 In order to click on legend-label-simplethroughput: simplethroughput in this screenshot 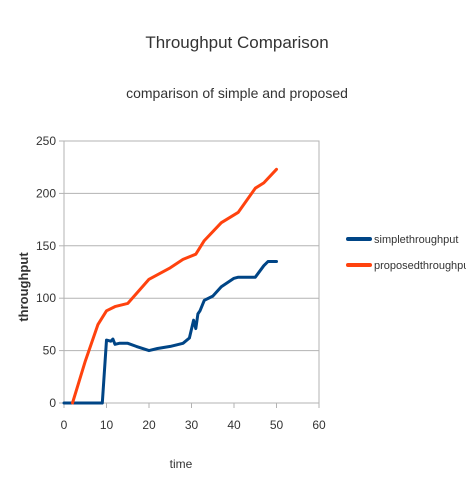, I will do `click(416, 240)`.